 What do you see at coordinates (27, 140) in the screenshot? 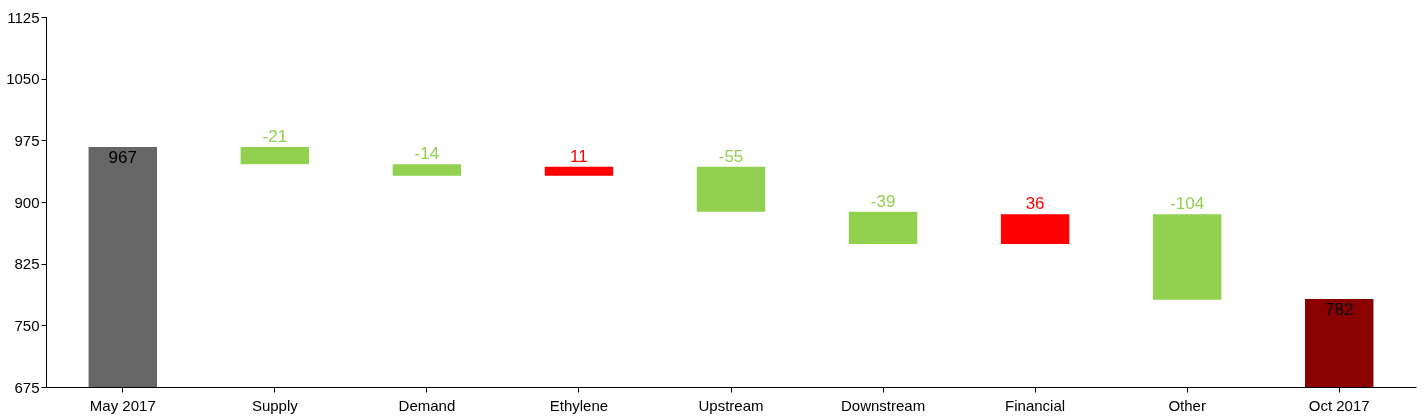
I see `y-tick-label: 975` at bounding box center [27, 140].